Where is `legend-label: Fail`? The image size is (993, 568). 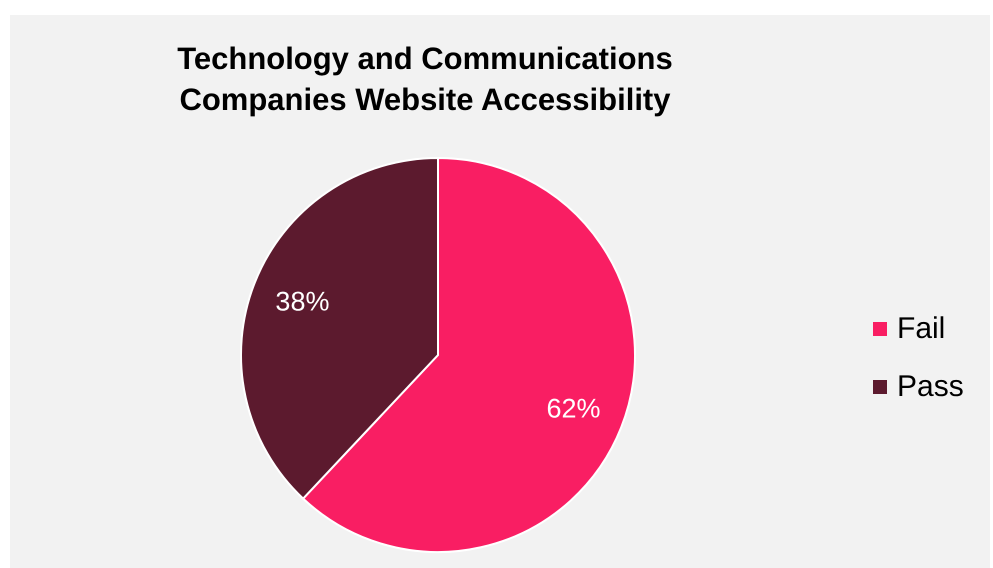 legend-label: Fail is located at coordinates (921, 329).